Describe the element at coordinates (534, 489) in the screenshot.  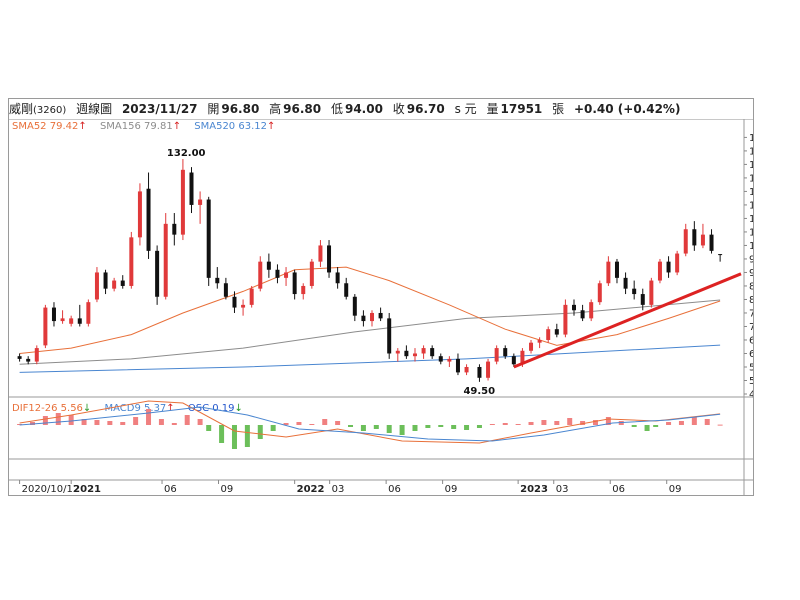
I see `x-tick-label: 2023` at that location.